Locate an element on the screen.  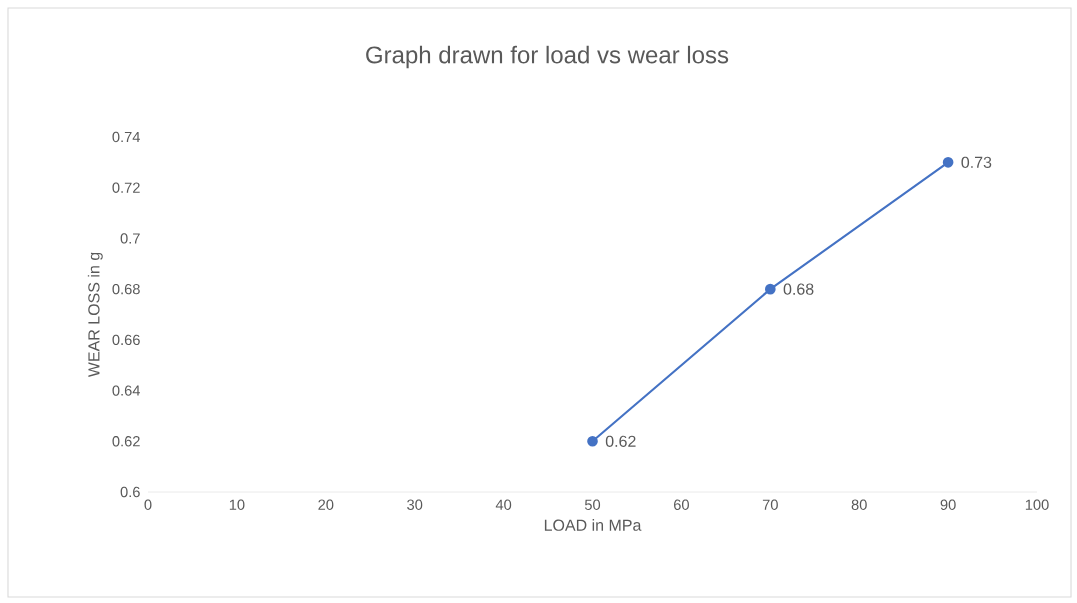
y-tick-label: 0.72 is located at coordinates (126, 187).